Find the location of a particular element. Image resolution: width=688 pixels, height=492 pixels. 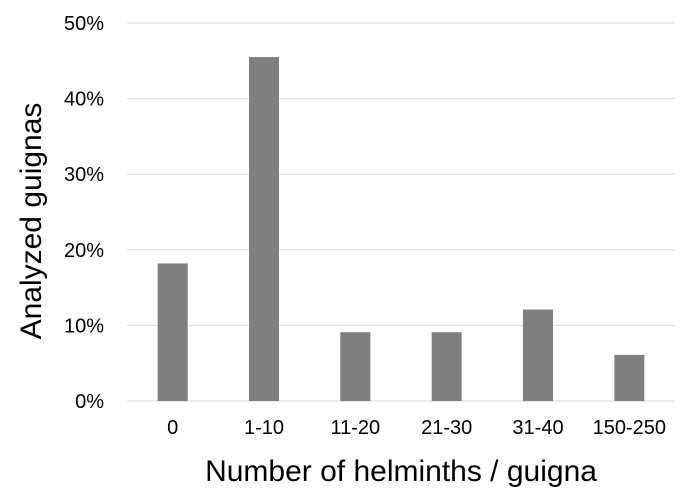

x-axis-label: Number of helminths / guigna is located at coordinates (401, 471).